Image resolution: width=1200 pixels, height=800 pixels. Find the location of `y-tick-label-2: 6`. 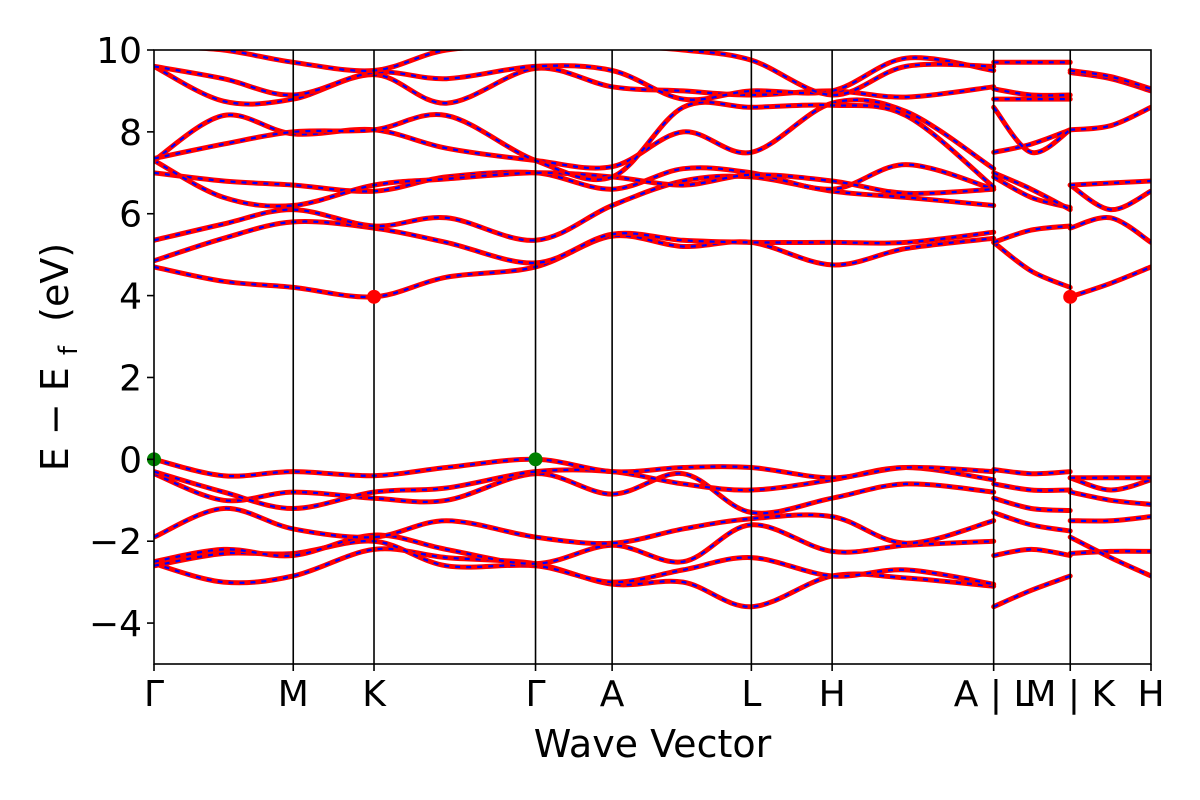

y-tick-label-2: 6 is located at coordinates (130, 215).